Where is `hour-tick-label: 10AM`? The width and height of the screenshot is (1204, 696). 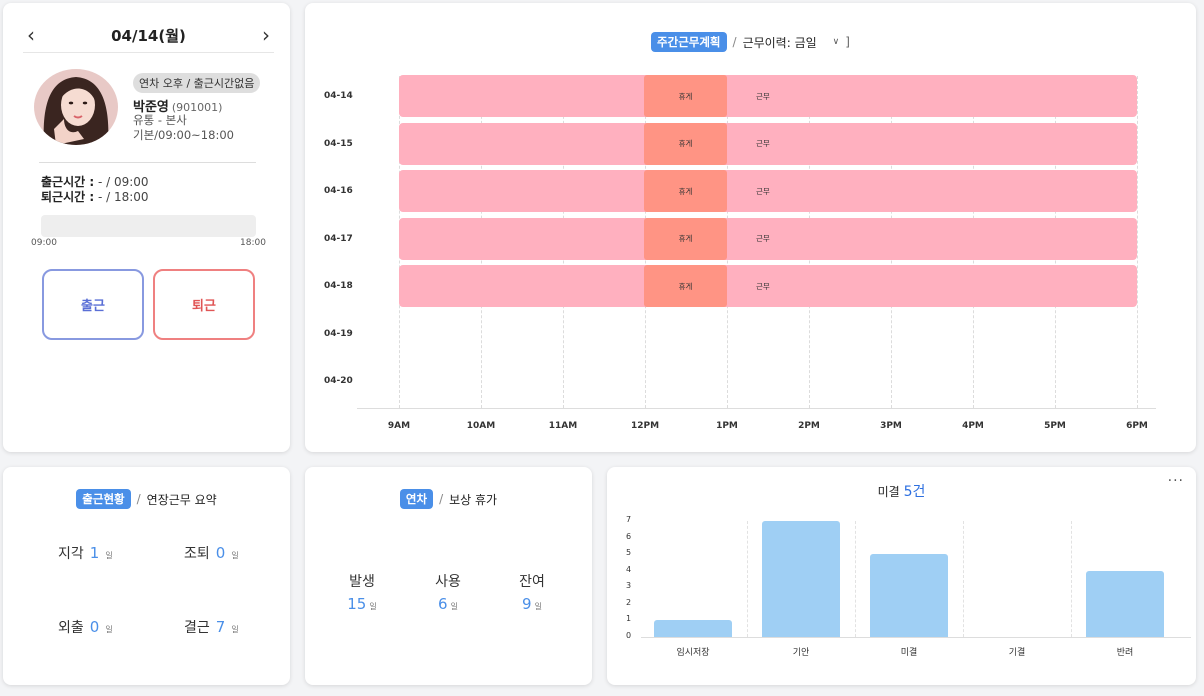 hour-tick-label: 10AM is located at coordinates (481, 426).